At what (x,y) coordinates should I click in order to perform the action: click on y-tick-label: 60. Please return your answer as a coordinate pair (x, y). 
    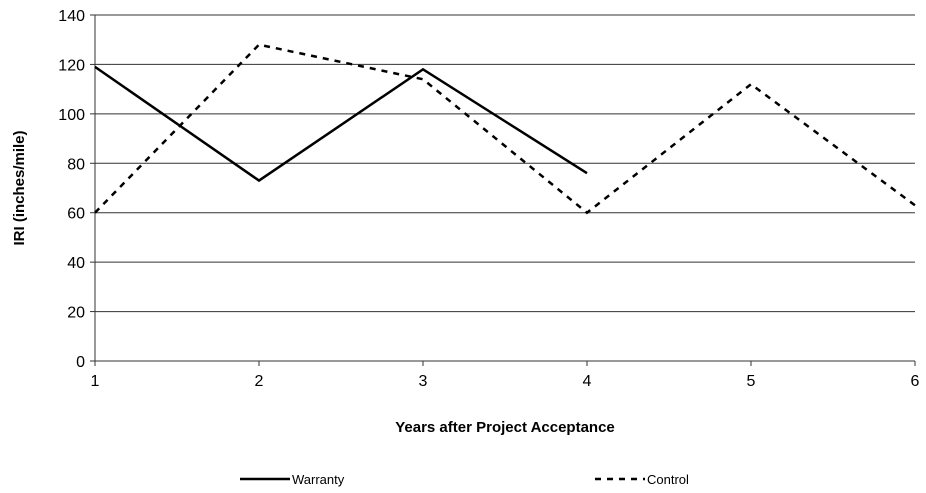
    Looking at the image, I should click on (76, 214).